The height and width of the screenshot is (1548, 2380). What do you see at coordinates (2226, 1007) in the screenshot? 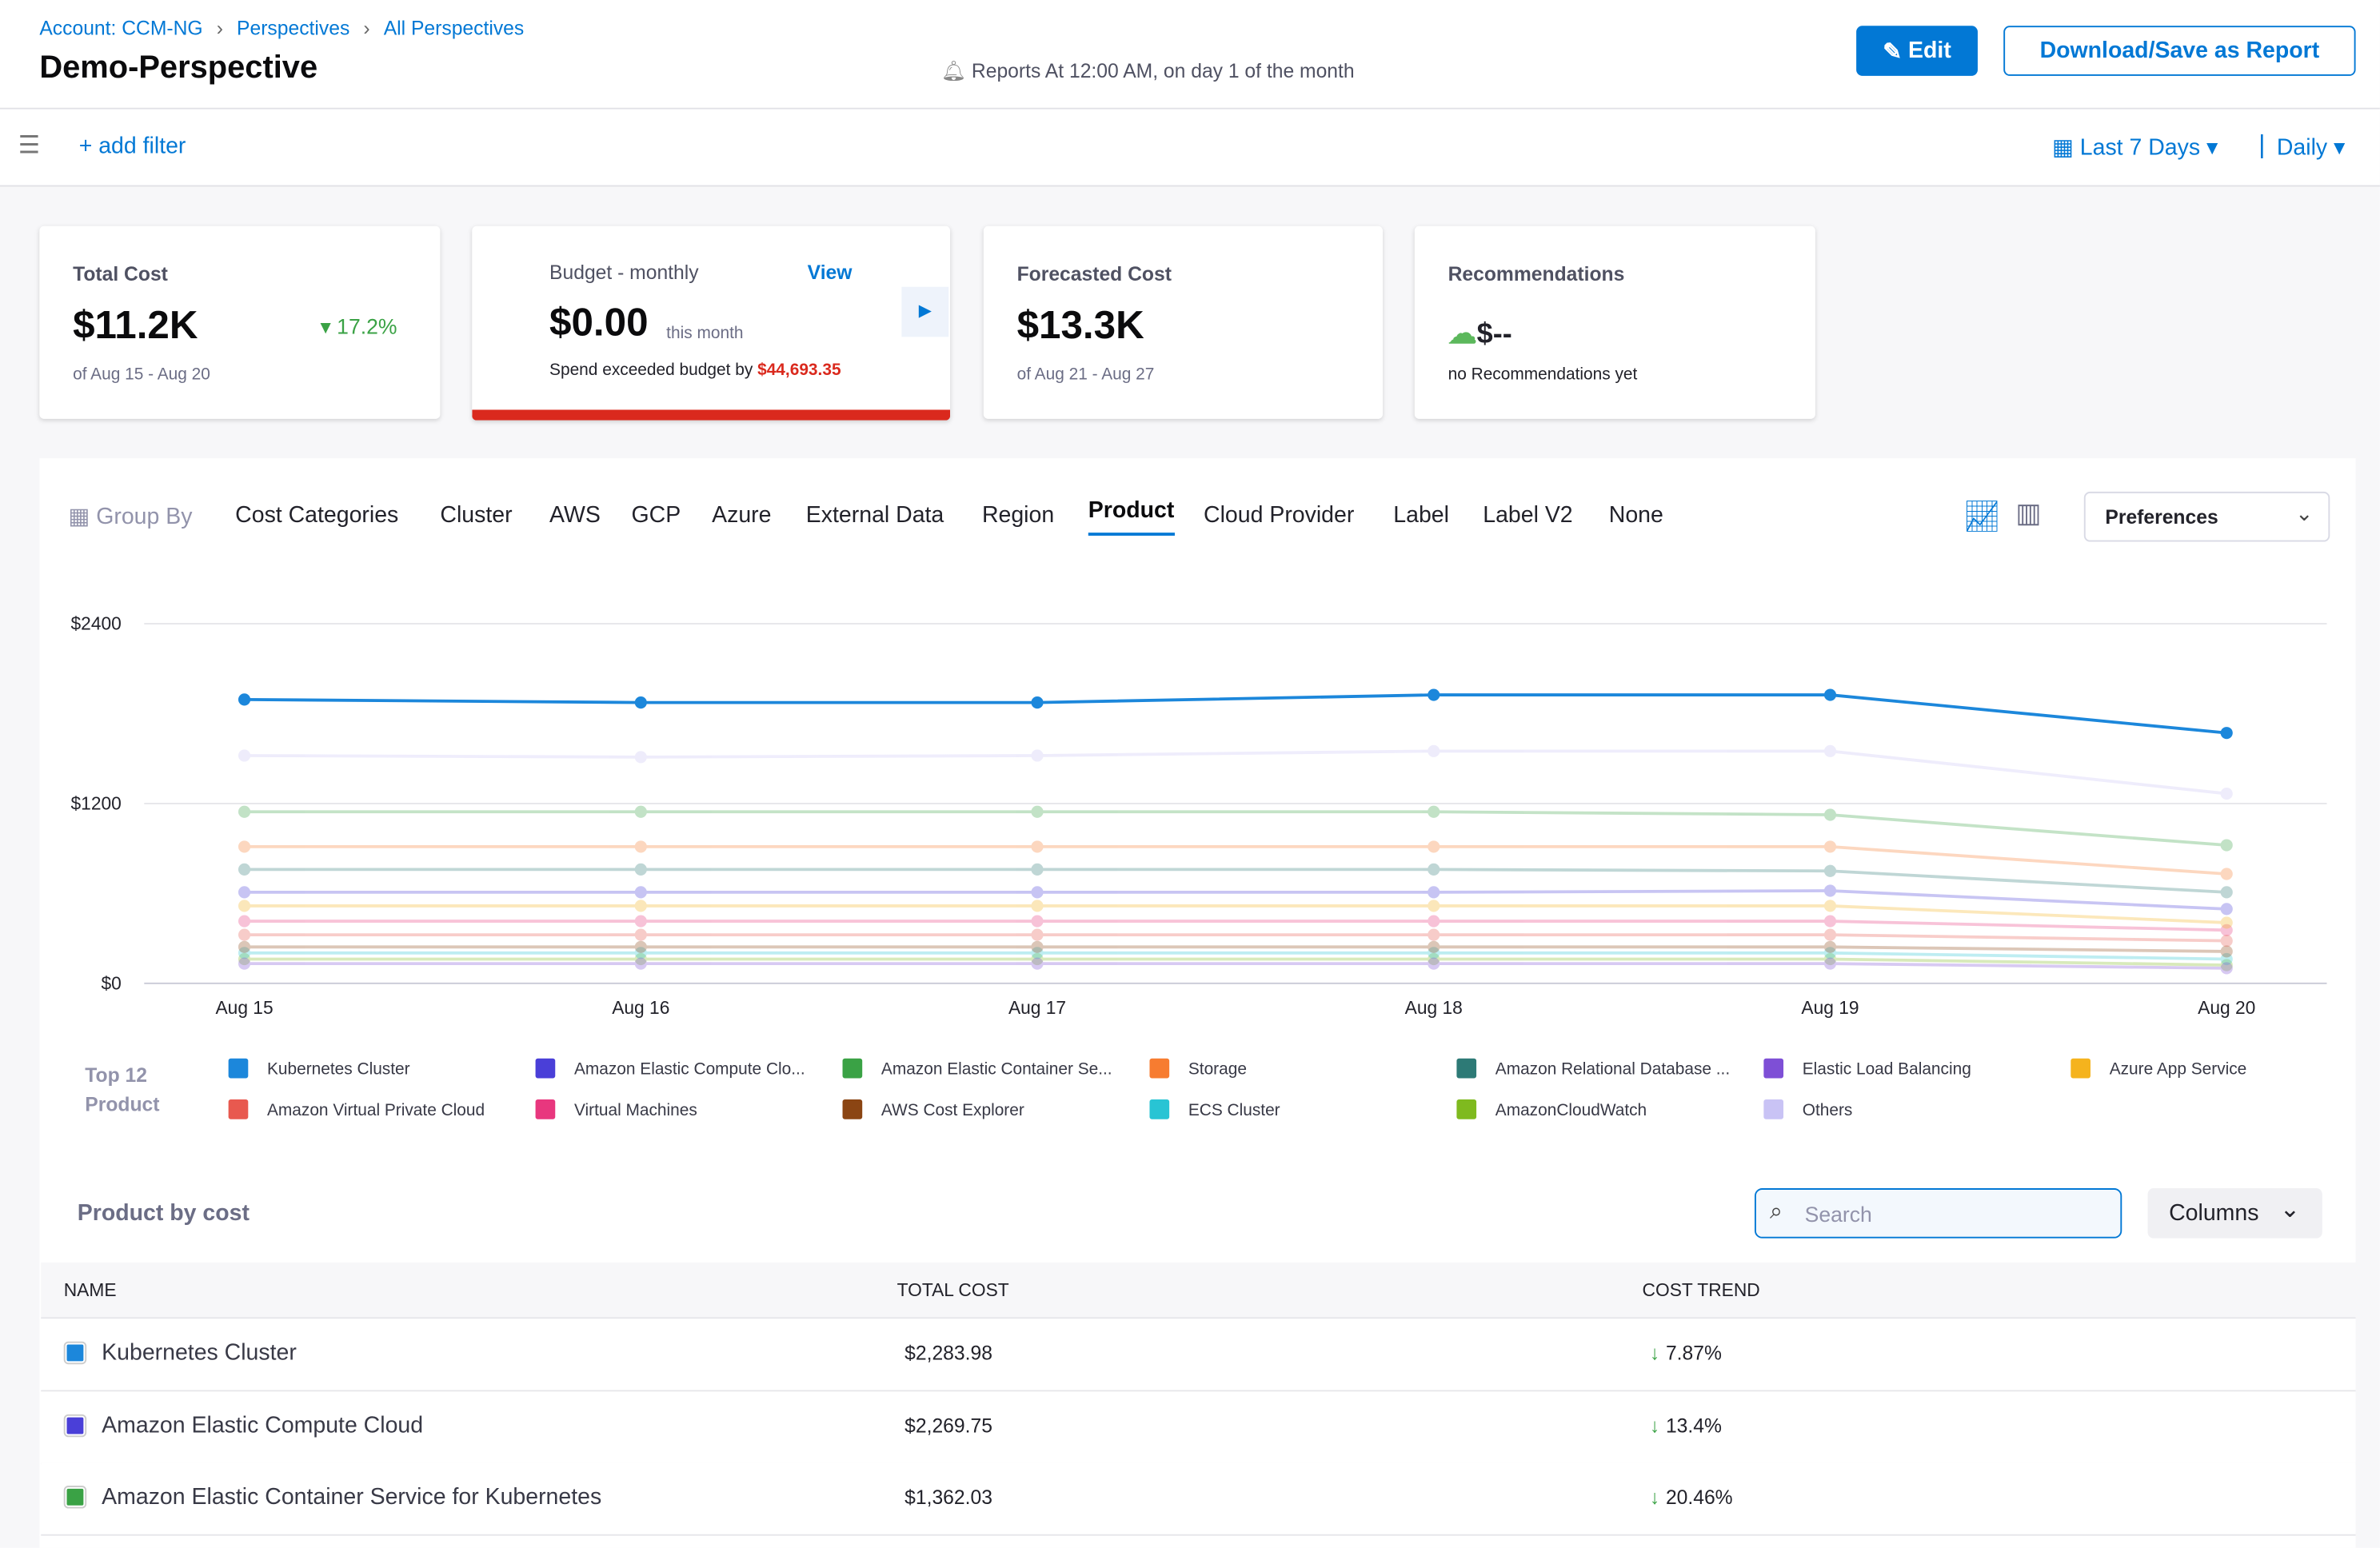
I see `x-tick-label: Aug 20` at bounding box center [2226, 1007].